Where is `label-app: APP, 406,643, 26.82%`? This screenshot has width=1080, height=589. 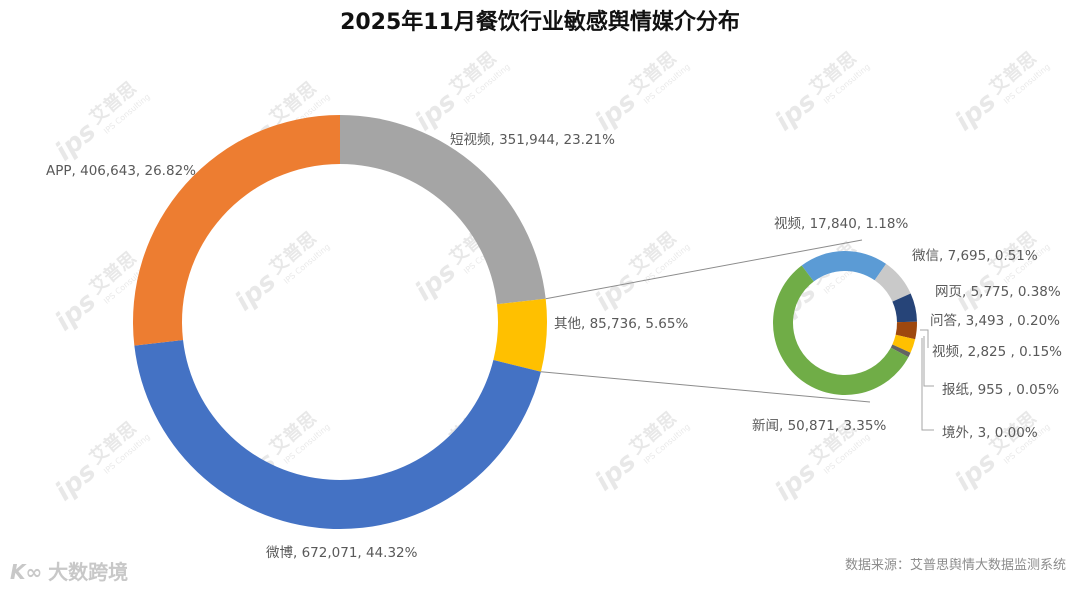
label-app: APP, 406,643, 26.82% is located at coordinates (121, 171).